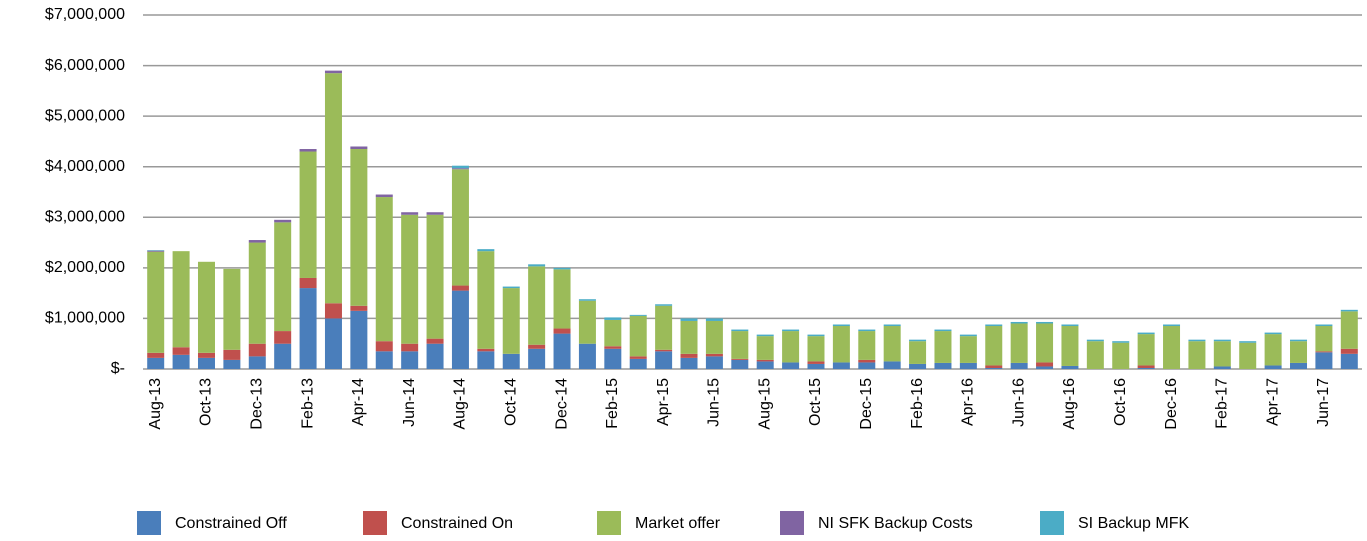  What do you see at coordinates (85, 65) in the screenshot?
I see `y-tick-label: $6,000,000` at bounding box center [85, 65].